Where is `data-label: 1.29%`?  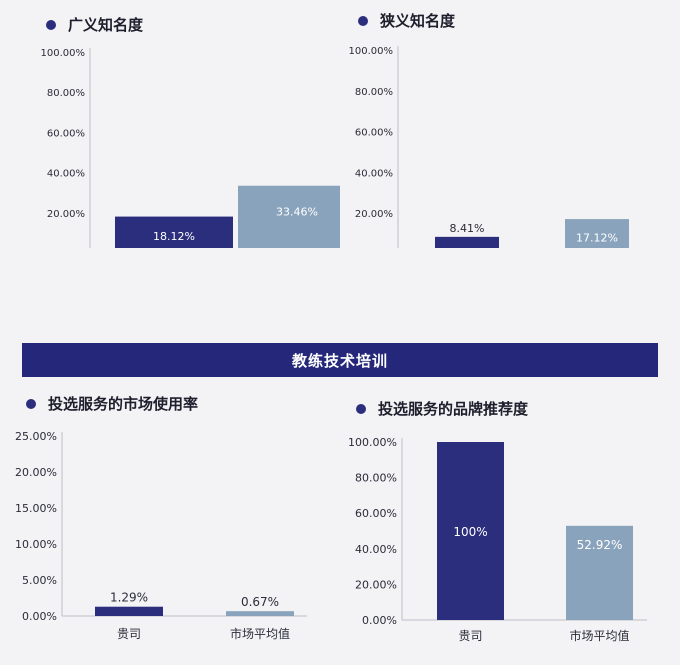
data-label: 1.29% is located at coordinates (129, 598).